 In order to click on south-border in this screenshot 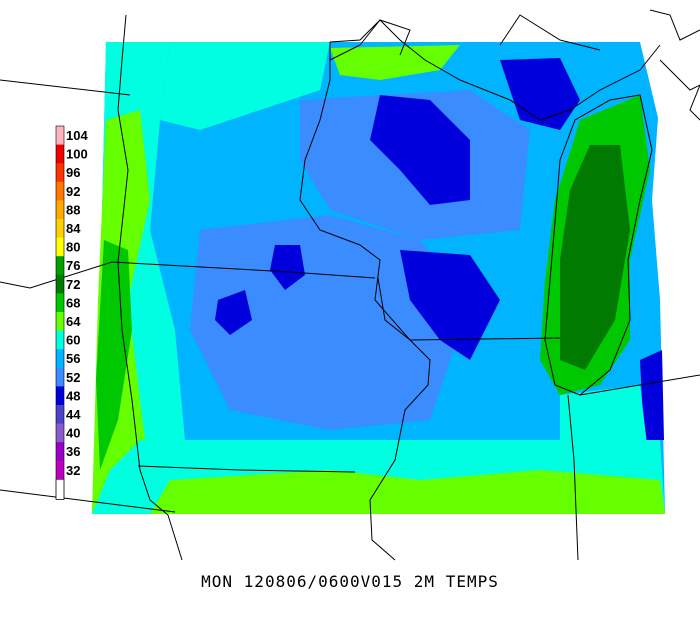, I will do `click(88, 501)`.